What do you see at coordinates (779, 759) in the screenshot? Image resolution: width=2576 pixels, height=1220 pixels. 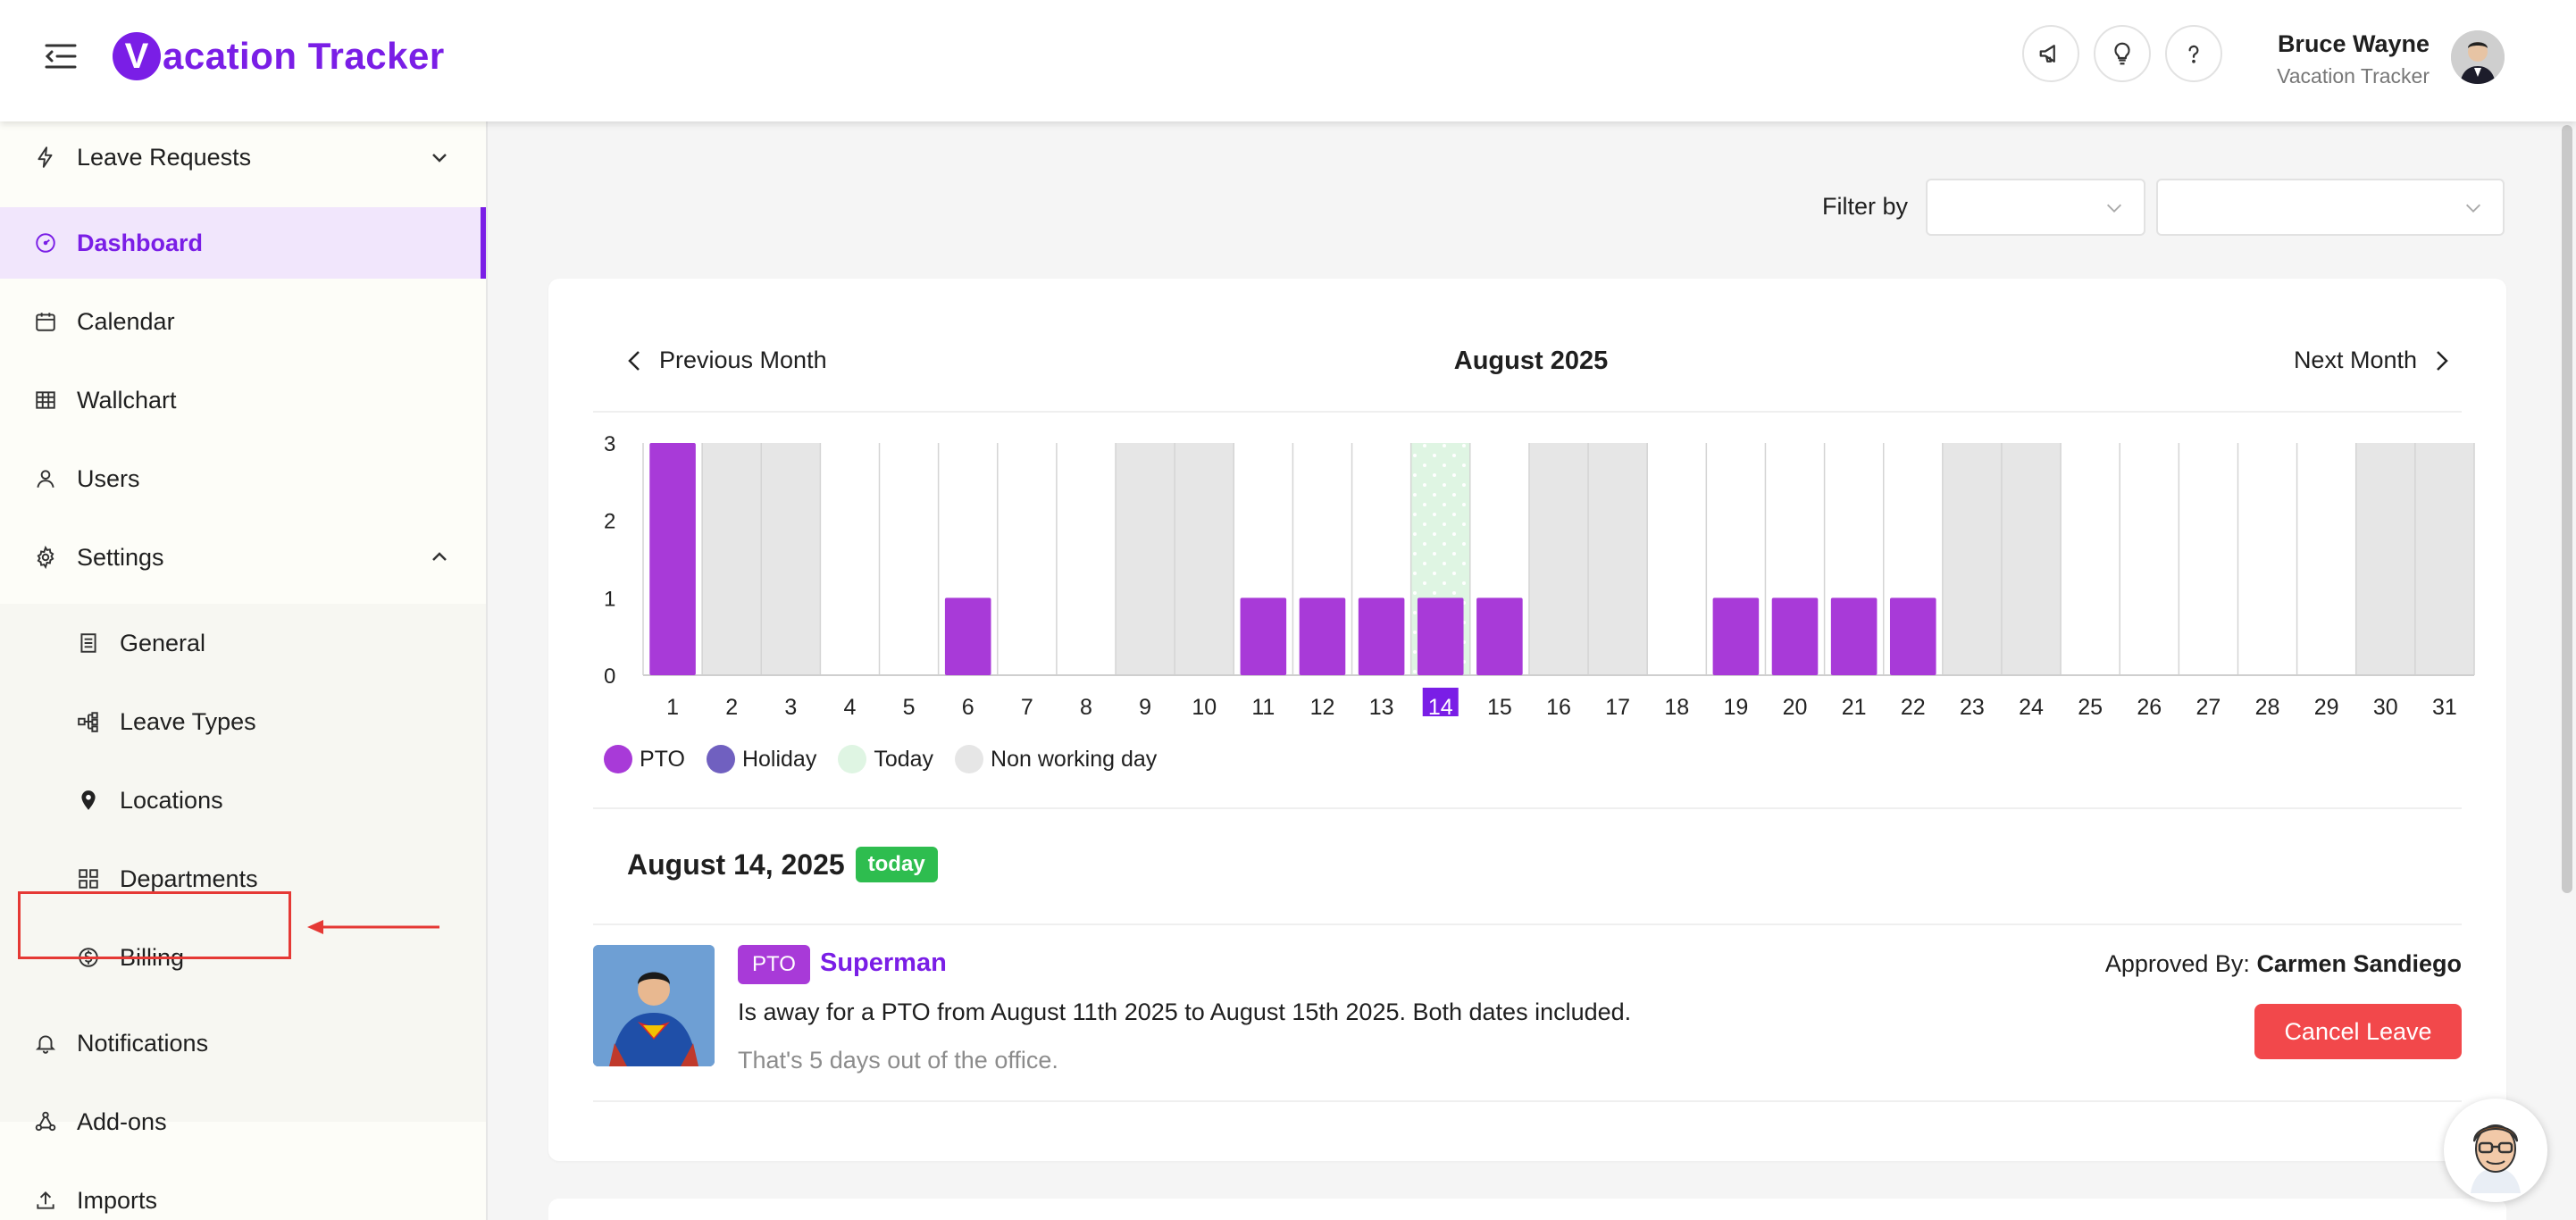 I see `legend-label: Holiday` at bounding box center [779, 759].